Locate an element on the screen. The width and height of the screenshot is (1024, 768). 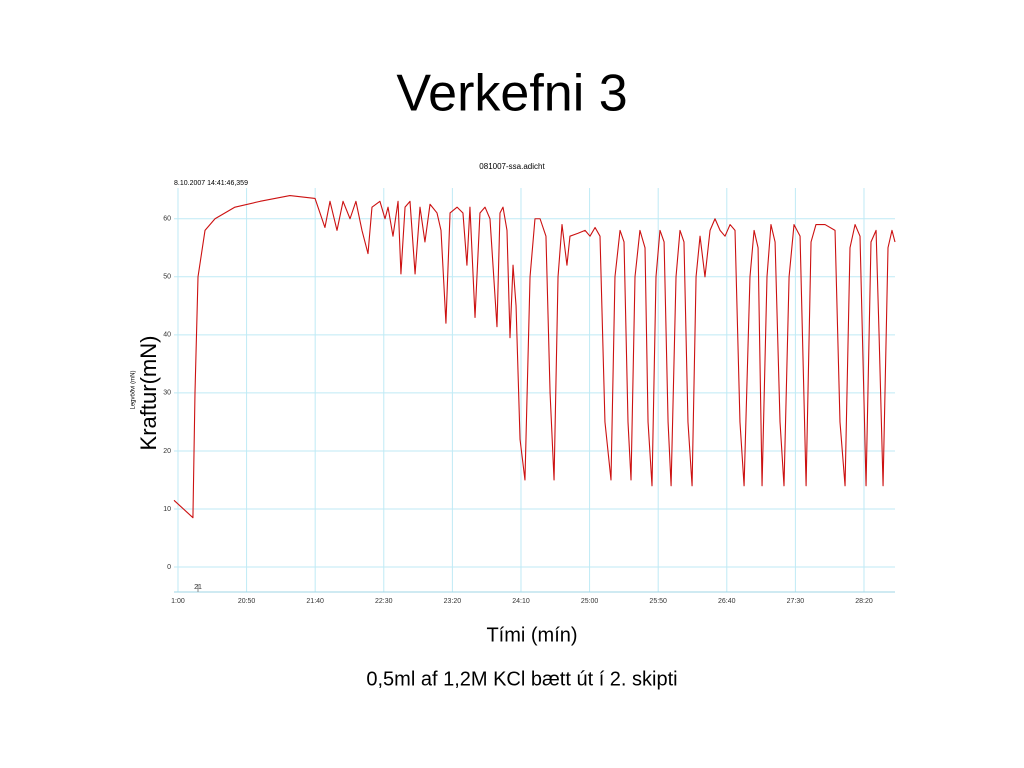
x-tick-label: 26:40 is located at coordinates (727, 601).